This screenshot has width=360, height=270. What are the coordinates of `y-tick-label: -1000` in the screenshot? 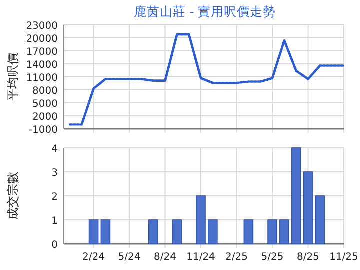 It's located at (43, 130).